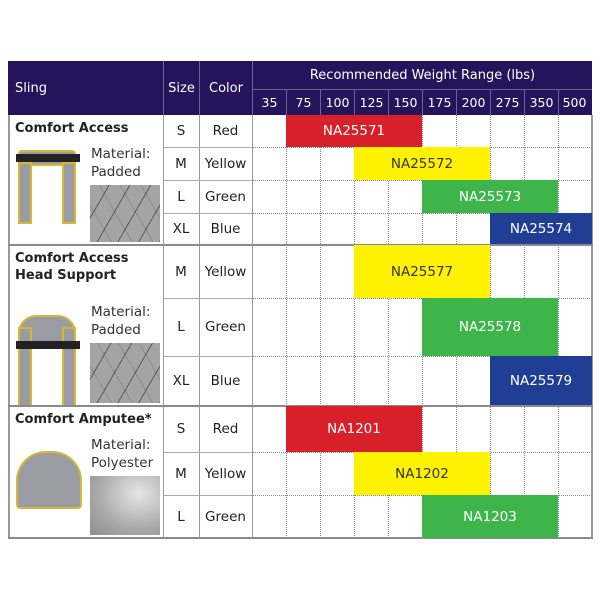 The image size is (600, 600). I want to click on product-code-bar: NA25577, so click(422, 271).